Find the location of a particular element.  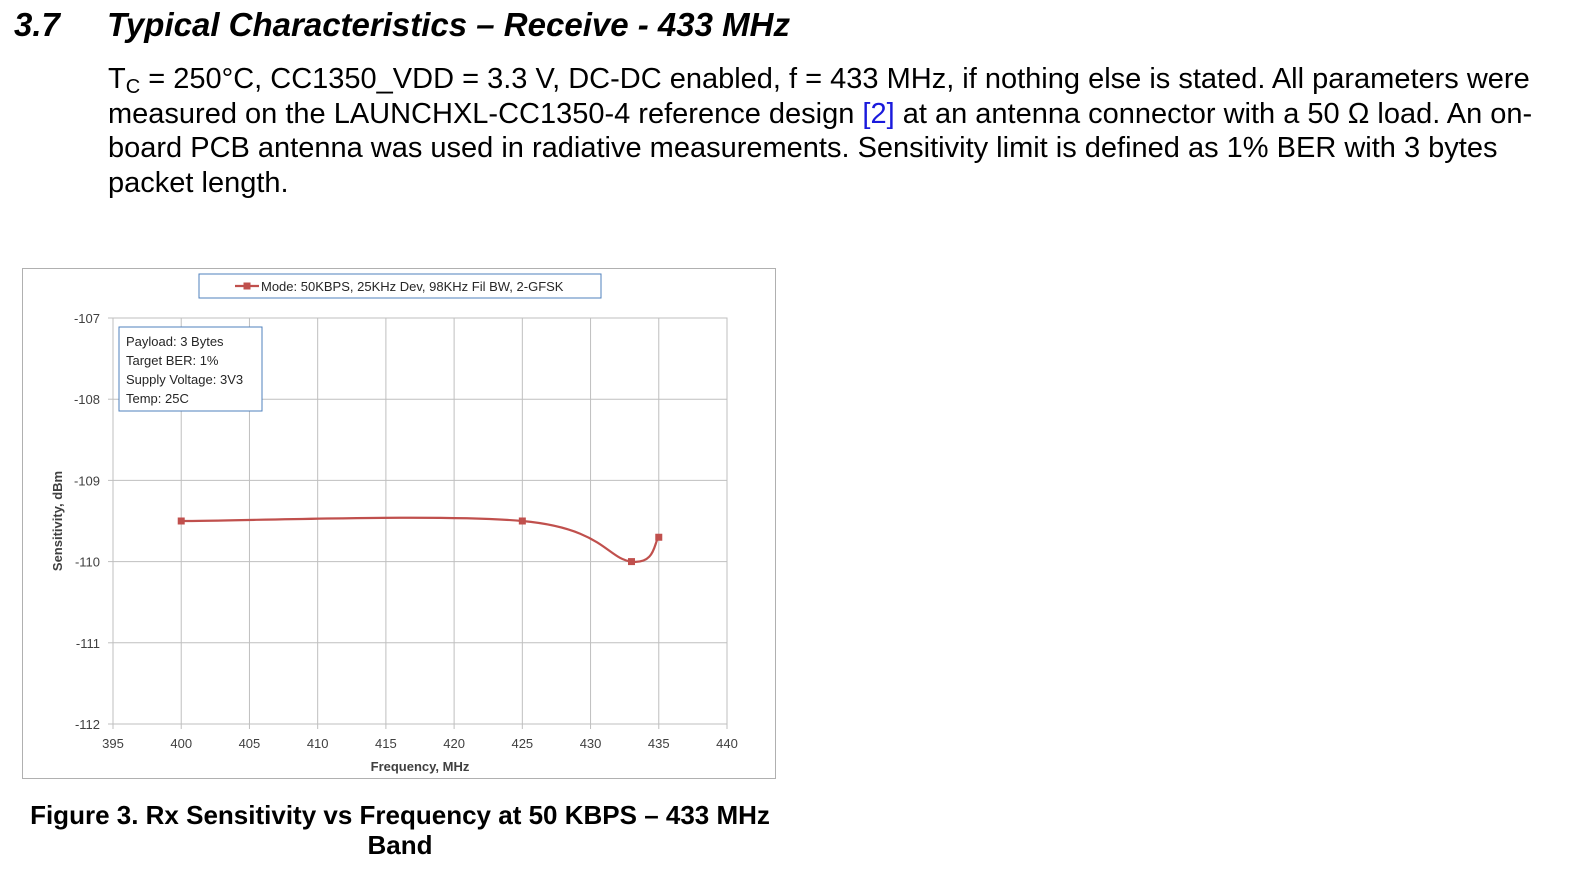

x-tick-label: 405 is located at coordinates (250, 743).